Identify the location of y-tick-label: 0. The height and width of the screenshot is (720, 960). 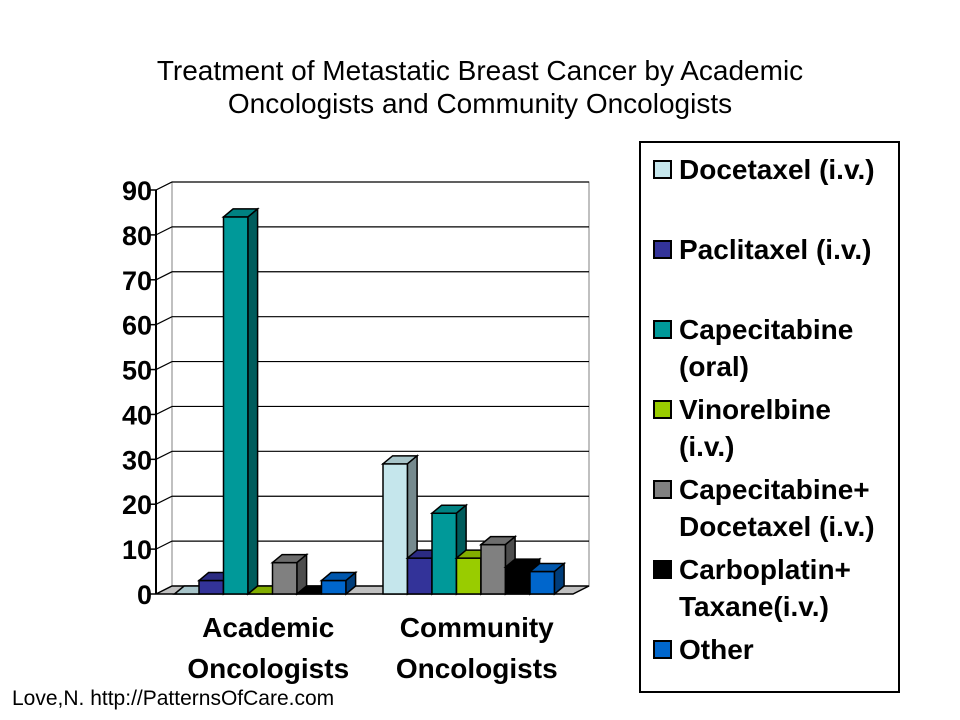
(144, 595).